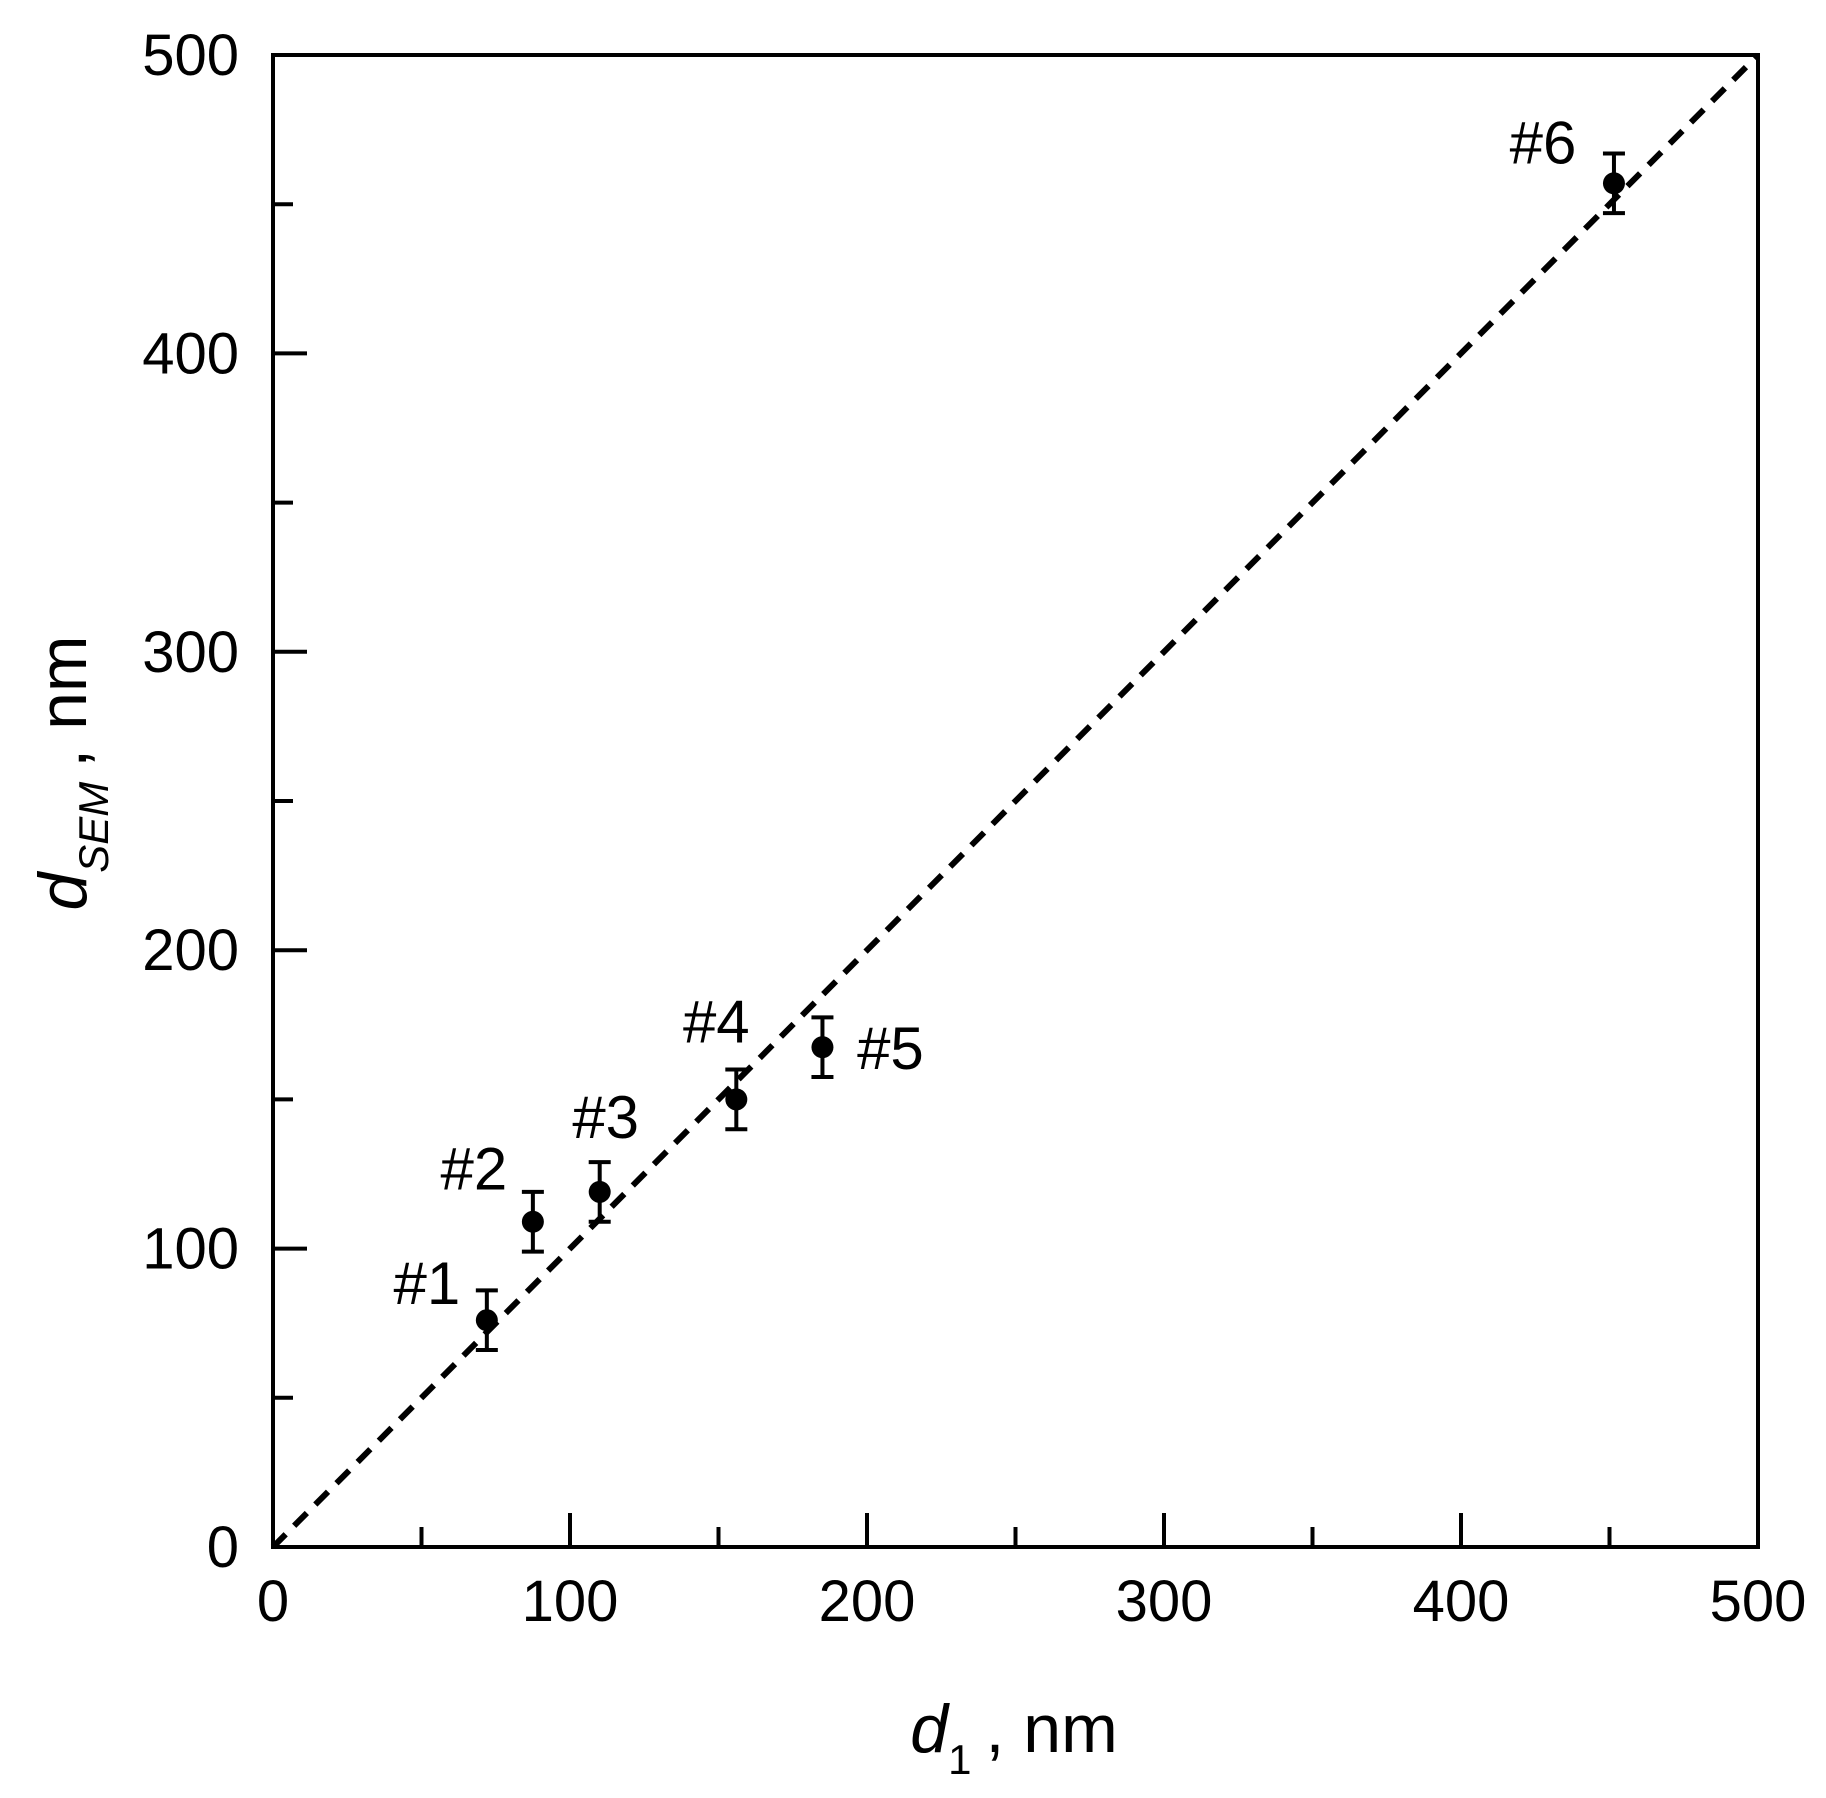  What do you see at coordinates (1164, 1601) in the screenshot?
I see `x-tick-label: 300` at bounding box center [1164, 1601].